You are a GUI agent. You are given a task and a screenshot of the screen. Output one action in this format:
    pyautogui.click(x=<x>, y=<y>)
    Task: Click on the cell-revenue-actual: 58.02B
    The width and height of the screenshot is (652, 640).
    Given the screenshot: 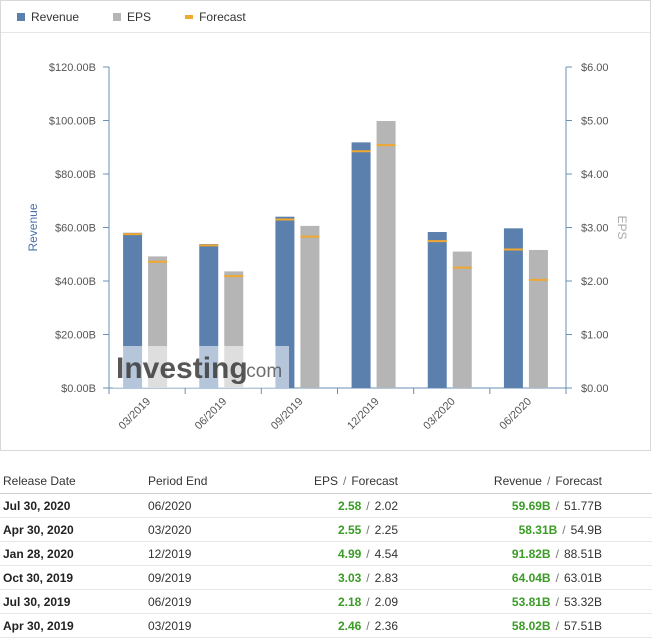 What is the action you would take?
    pyautogui.click(x=531, y=625)
    